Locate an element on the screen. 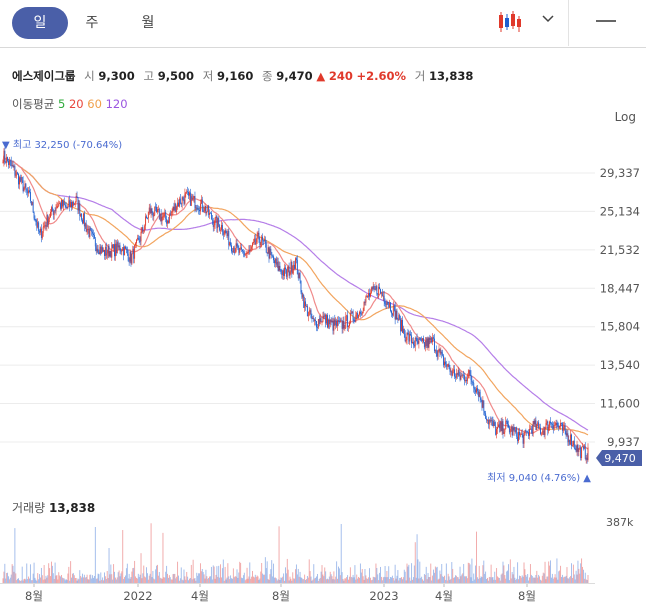  moving-average-legend: 이동평균 5 20 60 120 is located at coordinates (70, 104).